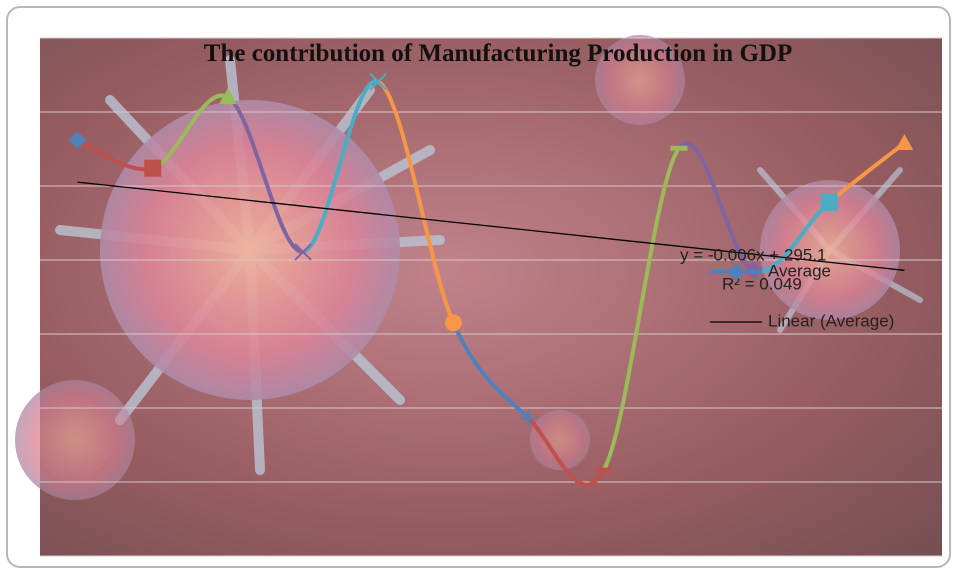  Describe the element at coordinates (799, 270) in the screenshot. I see `legend-label: Average` at that location.